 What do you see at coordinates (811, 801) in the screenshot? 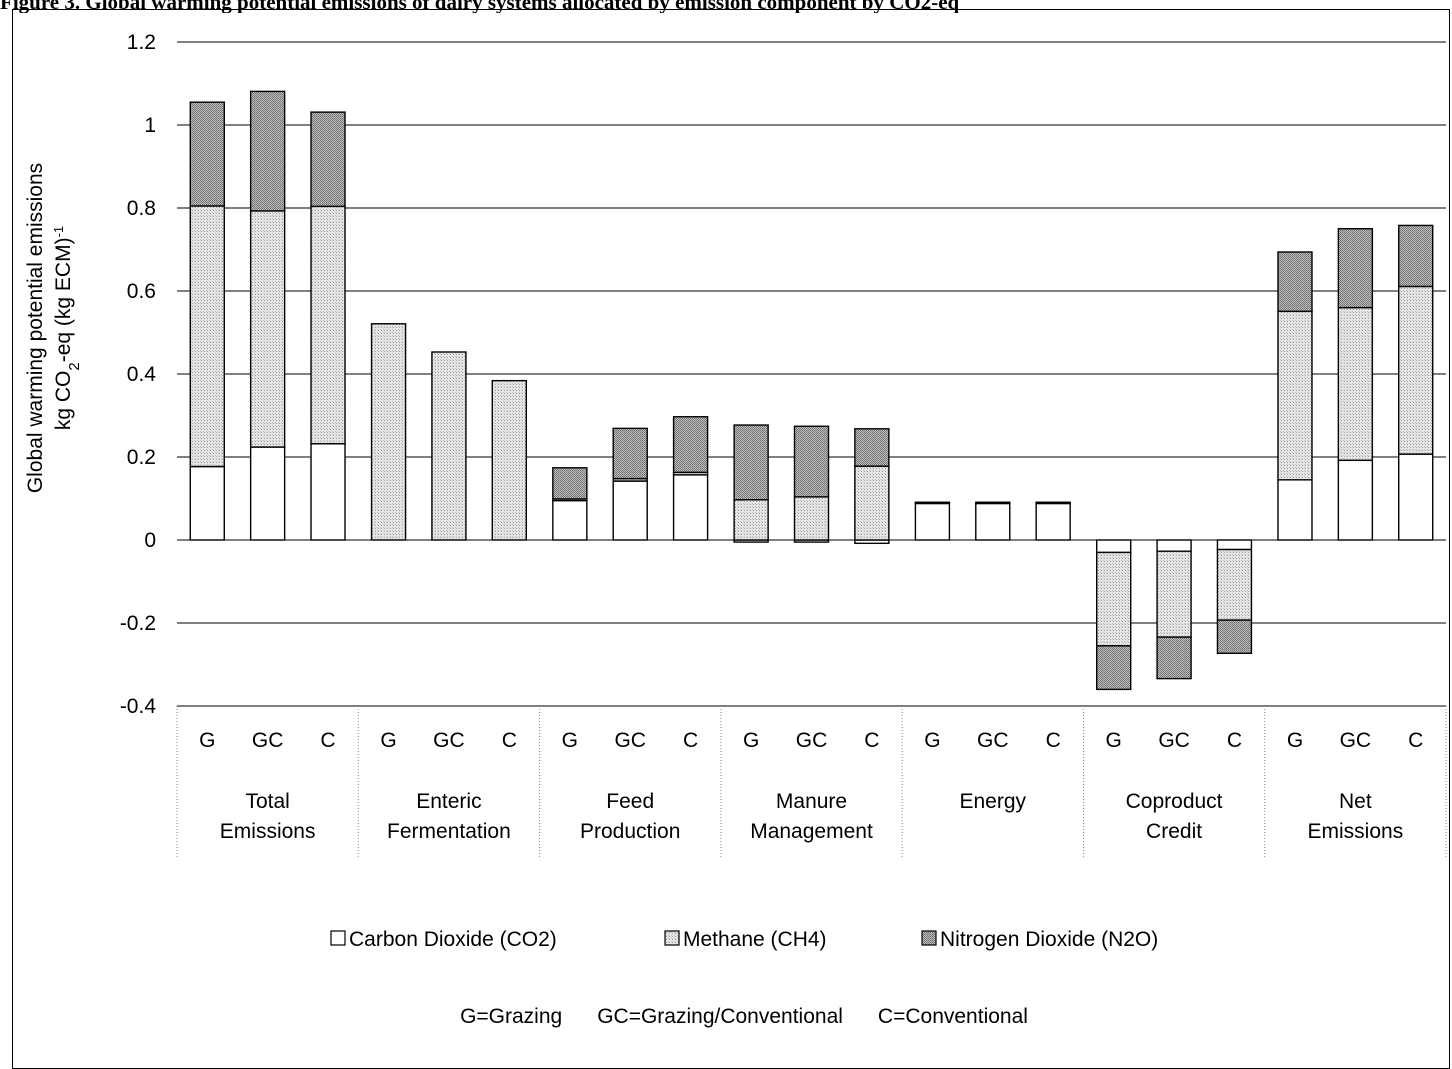
I see `group-label: Manure` at bounding box center [811, 801].